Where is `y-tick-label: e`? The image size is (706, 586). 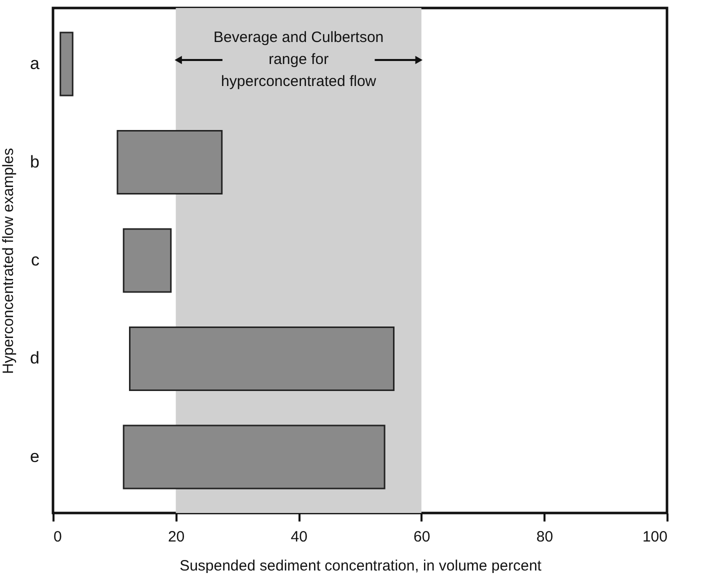
y-tick-label: e is located at coordinates (35, 456).